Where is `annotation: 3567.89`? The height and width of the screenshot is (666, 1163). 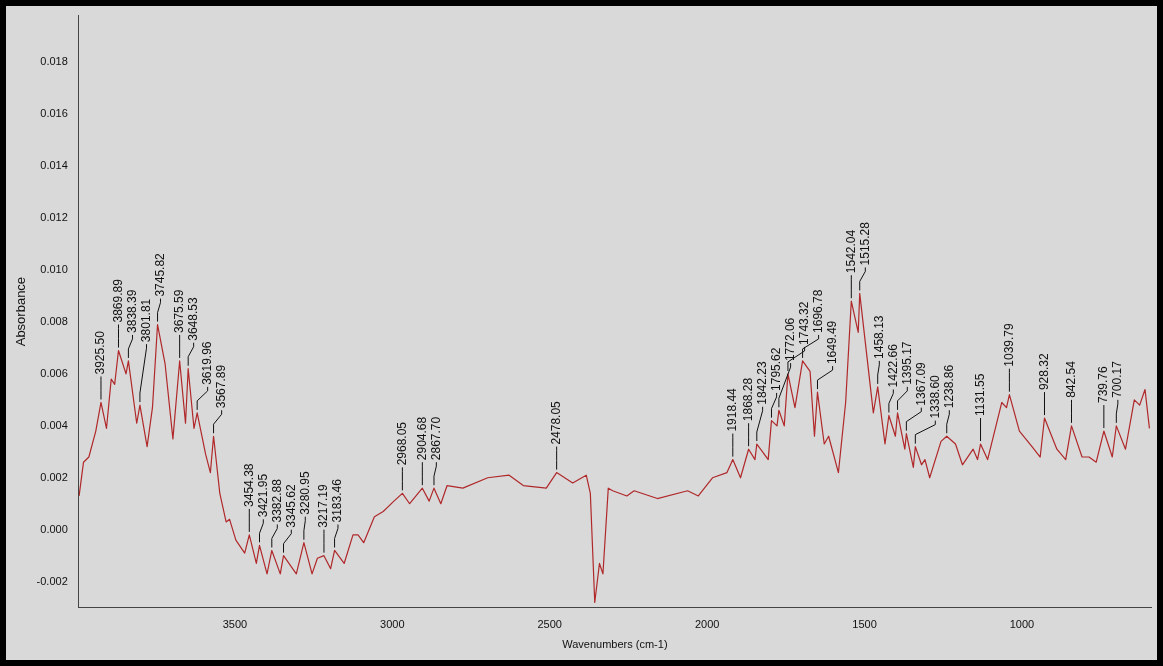 annotation: 3567.89 is located at coordinates (220, 386).